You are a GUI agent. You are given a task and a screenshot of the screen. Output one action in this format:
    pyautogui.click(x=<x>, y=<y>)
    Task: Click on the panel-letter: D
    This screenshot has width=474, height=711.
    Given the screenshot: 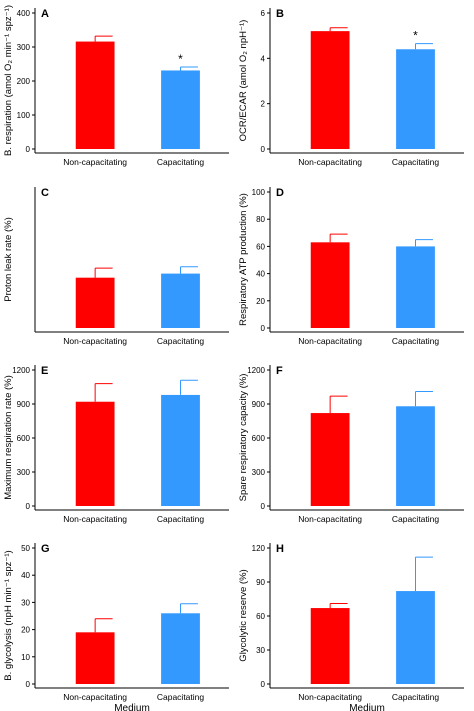 What is the action you would take?
    pyautogui.click(x=280, y=193)
    